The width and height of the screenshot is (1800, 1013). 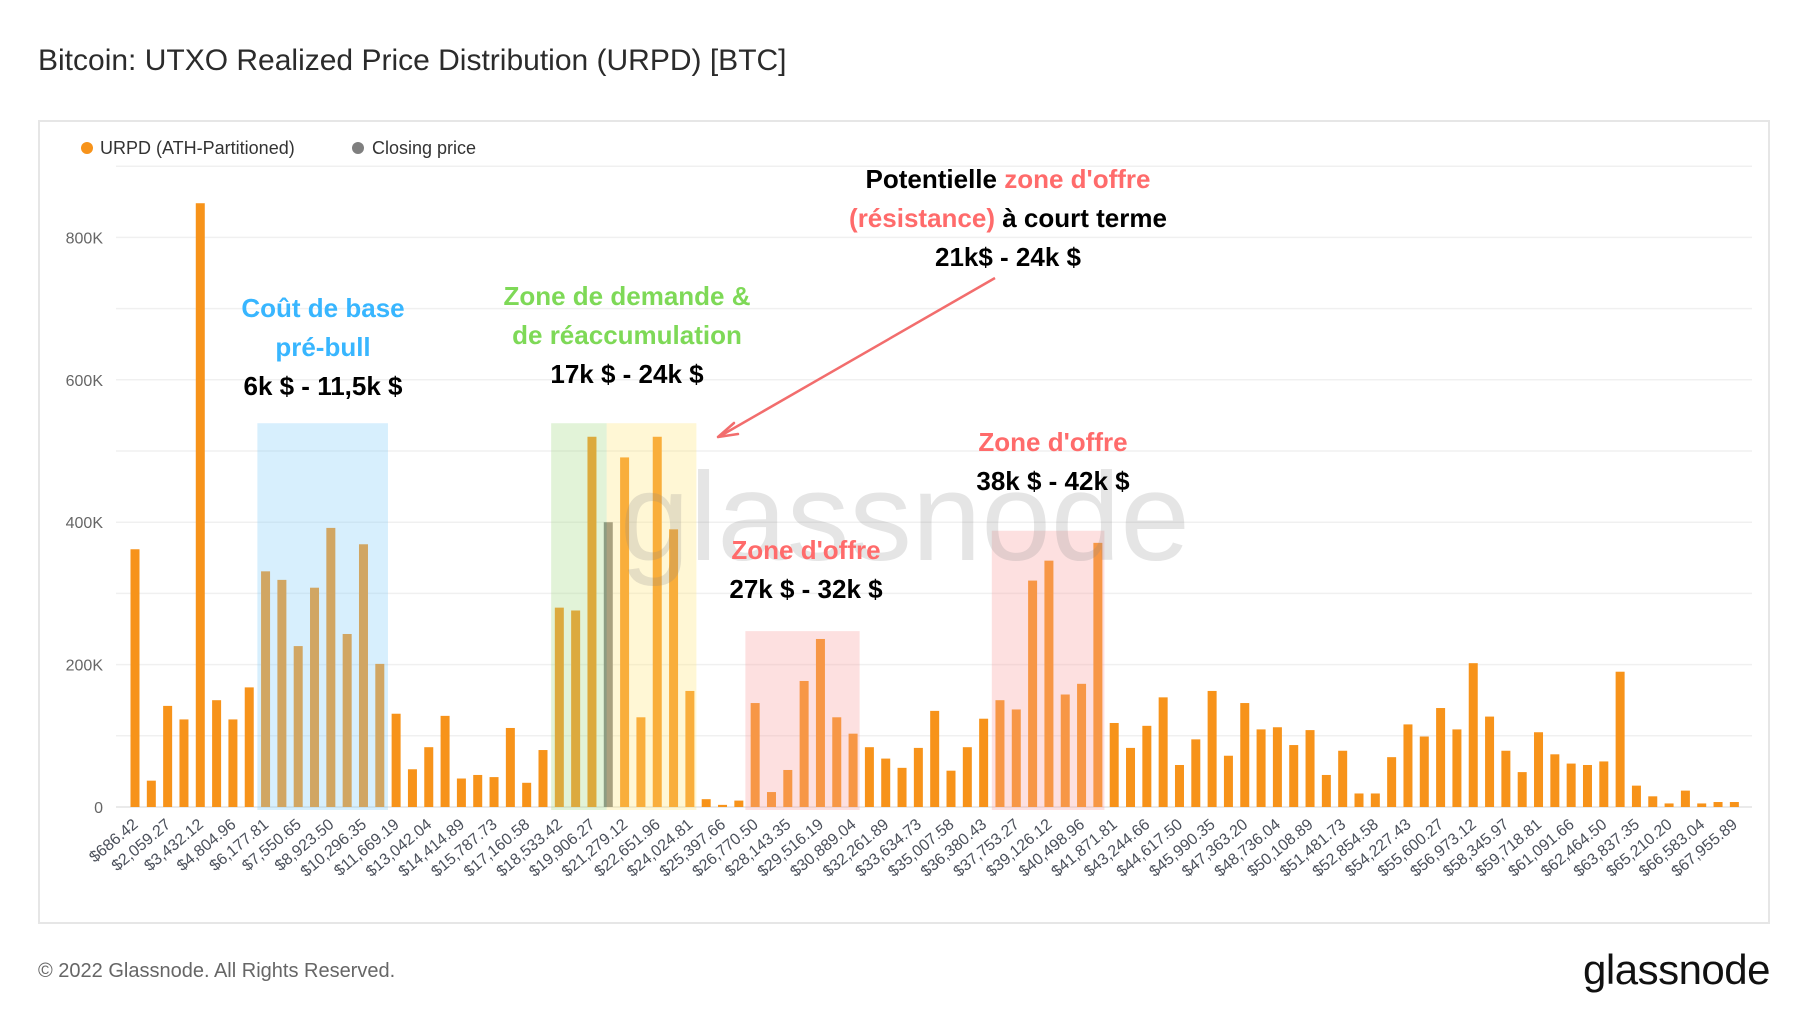 I want to click on legend-item-closing-price: Closing price, so click(x=414, y=148).